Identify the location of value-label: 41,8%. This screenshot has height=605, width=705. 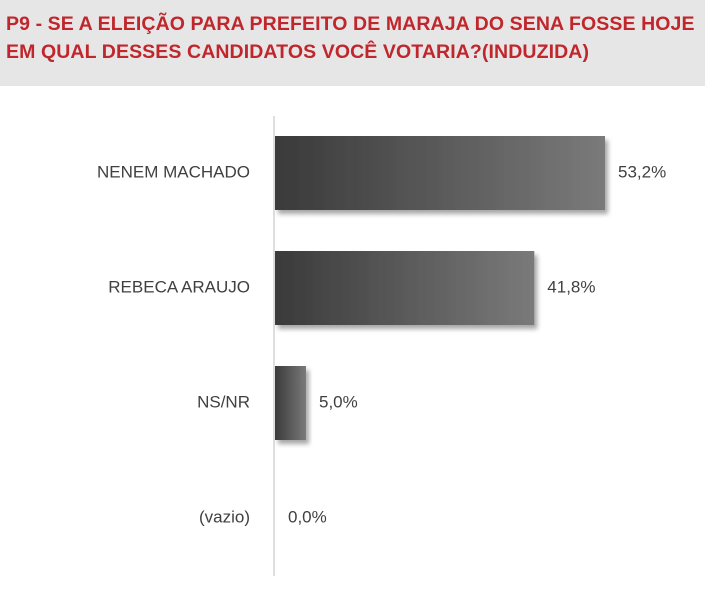
(571, 286).